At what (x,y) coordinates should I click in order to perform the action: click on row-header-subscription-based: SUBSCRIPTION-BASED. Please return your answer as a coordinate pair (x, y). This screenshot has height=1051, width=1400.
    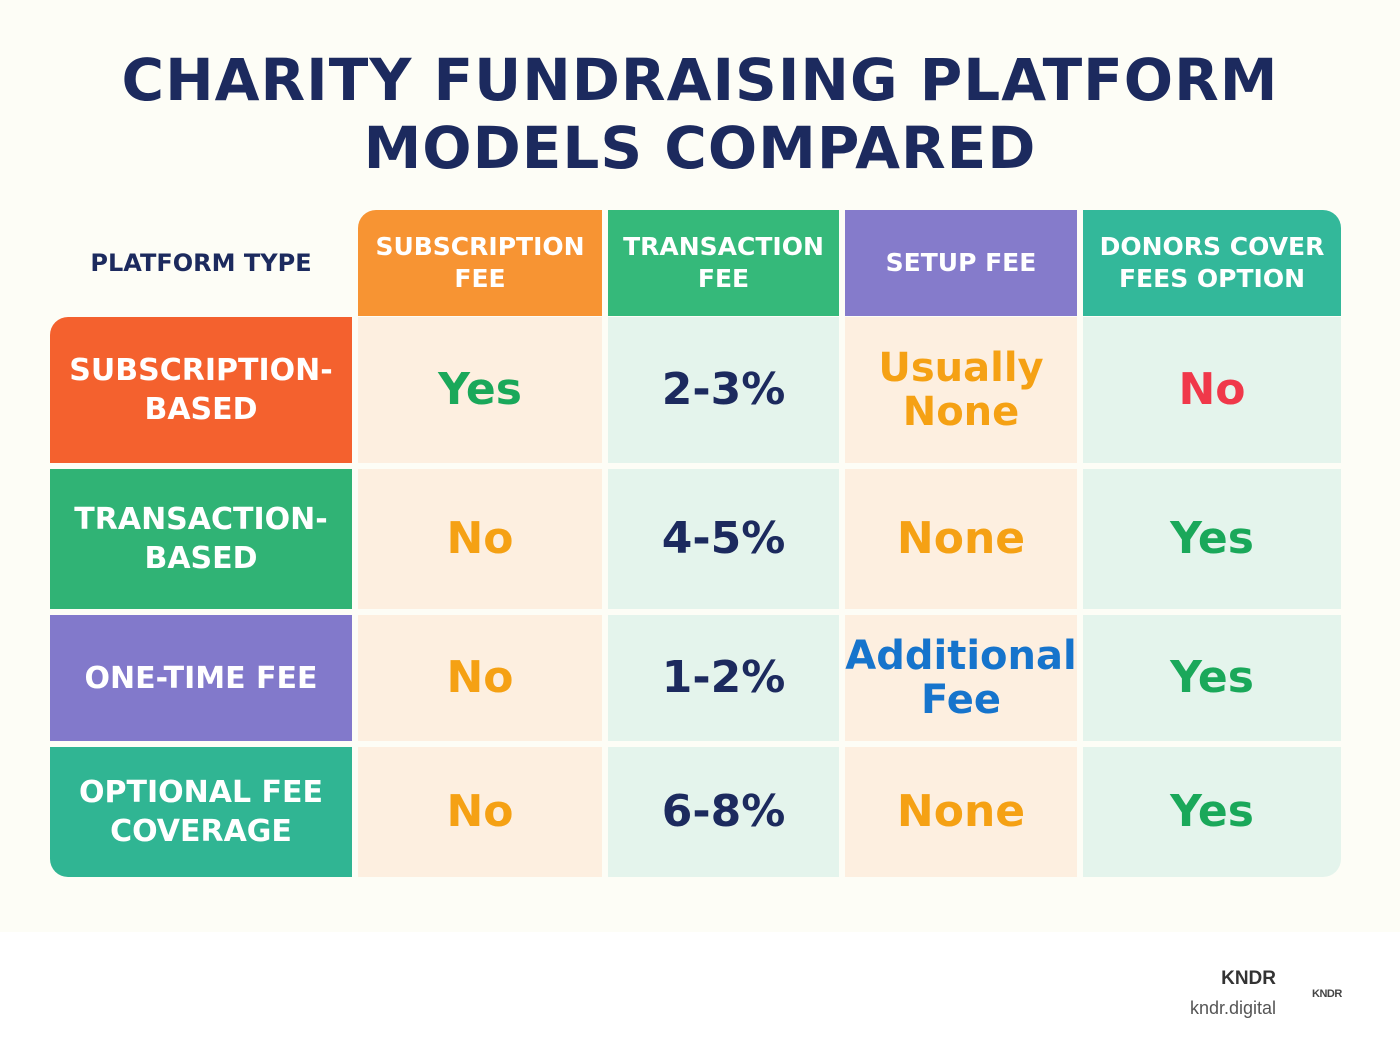
    Looking at the image, I should click on (201, 390).